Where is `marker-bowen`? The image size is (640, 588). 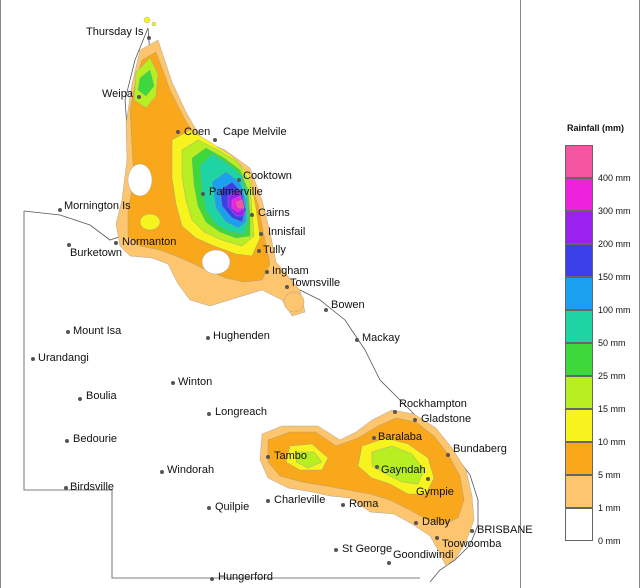 marker-bowen is located at coordinates (326, 310).